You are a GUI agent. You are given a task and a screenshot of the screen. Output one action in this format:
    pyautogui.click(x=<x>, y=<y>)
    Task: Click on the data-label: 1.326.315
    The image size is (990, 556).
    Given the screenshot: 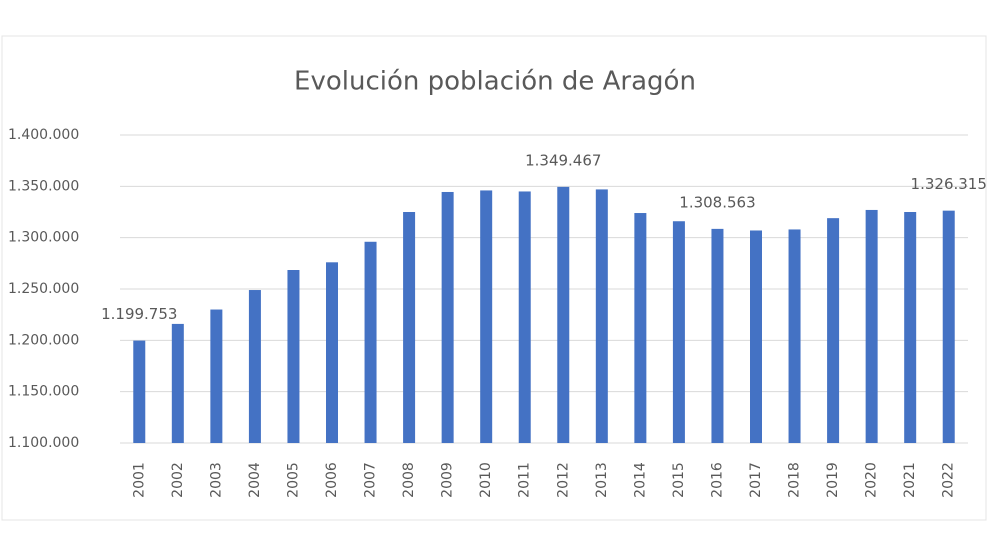 What is the action you would take?
    pyautogui.click(x=949, y=184)
    